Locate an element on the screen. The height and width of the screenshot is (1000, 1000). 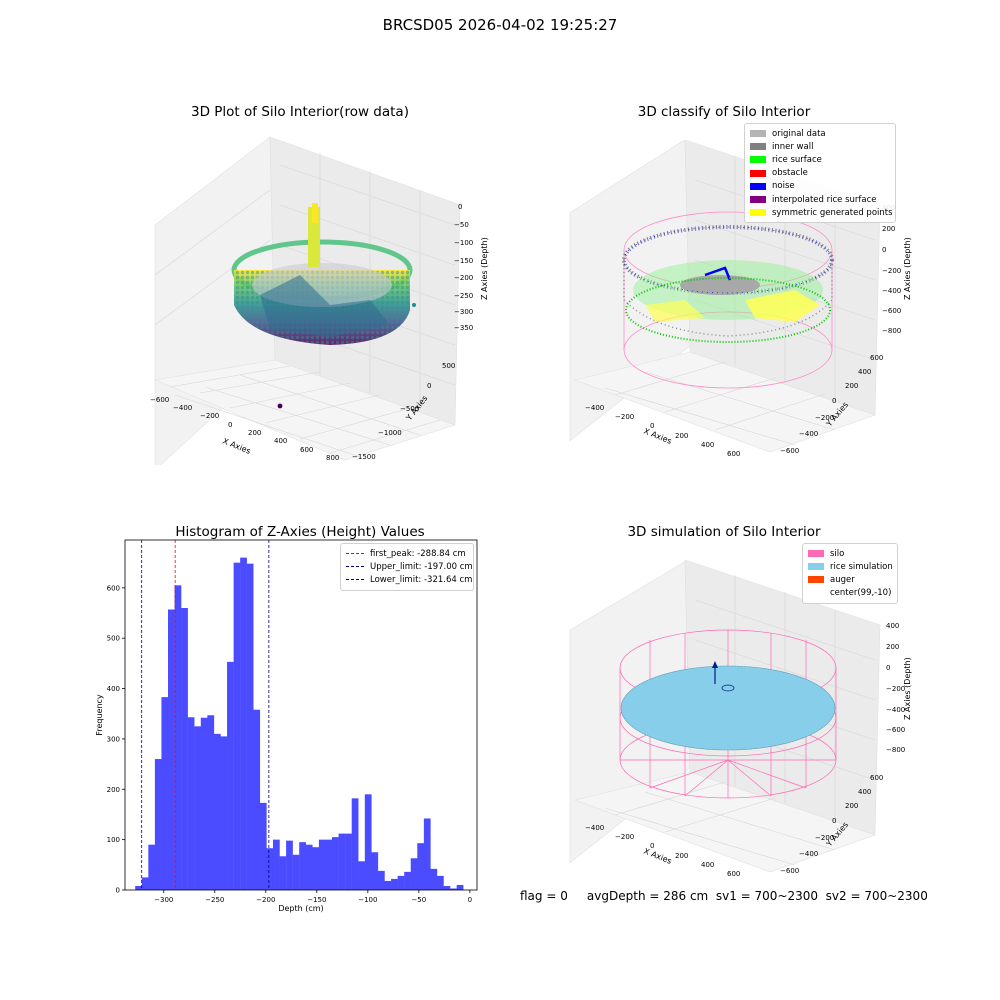
classify-y-tick: −200 is located at coordinates (824, 418).